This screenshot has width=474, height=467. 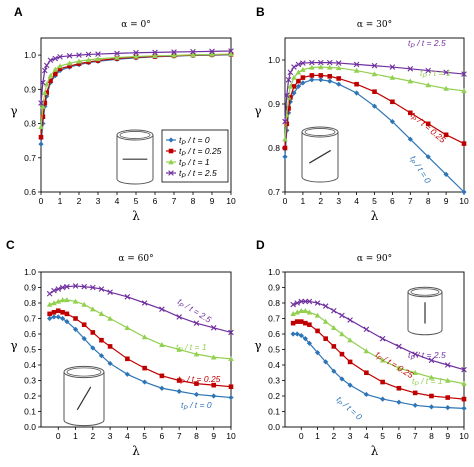 What do you see at coordinates (30, 192) in the screenshot?
I see `y-tick-label: 0.6` at bounding box center [30, 192].